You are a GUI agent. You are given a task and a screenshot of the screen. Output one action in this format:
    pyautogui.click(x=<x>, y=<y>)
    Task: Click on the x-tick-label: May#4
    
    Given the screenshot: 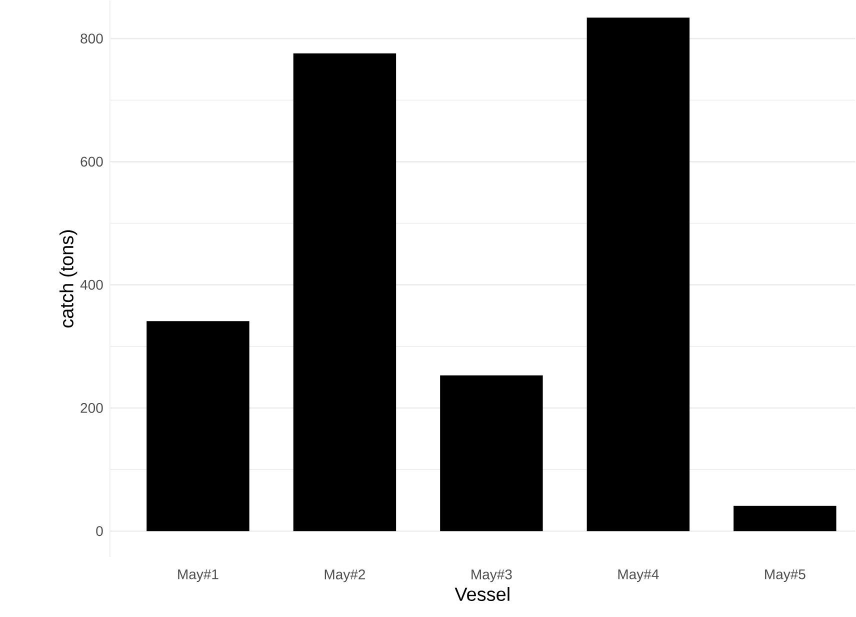 What is the action you would take?
    pyautogui.click(x=638, y=576)
    